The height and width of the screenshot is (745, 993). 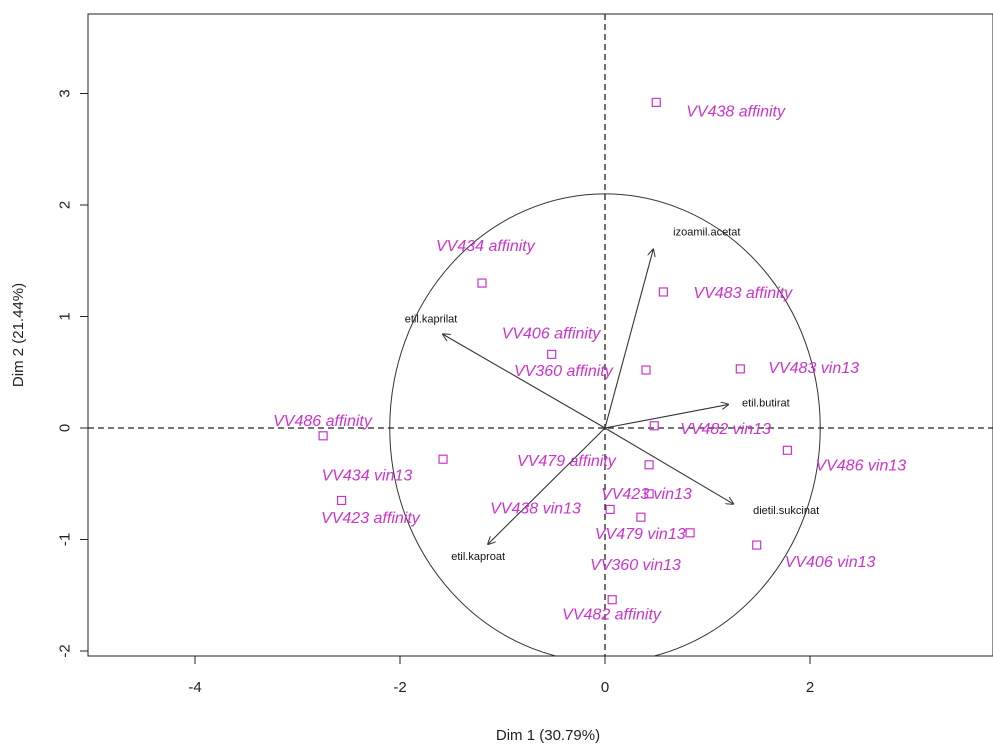 What do you see at coordinates (399, 687) in the screenshot?
I see `x-tick-label: -2` at bounding box center [399, 687].